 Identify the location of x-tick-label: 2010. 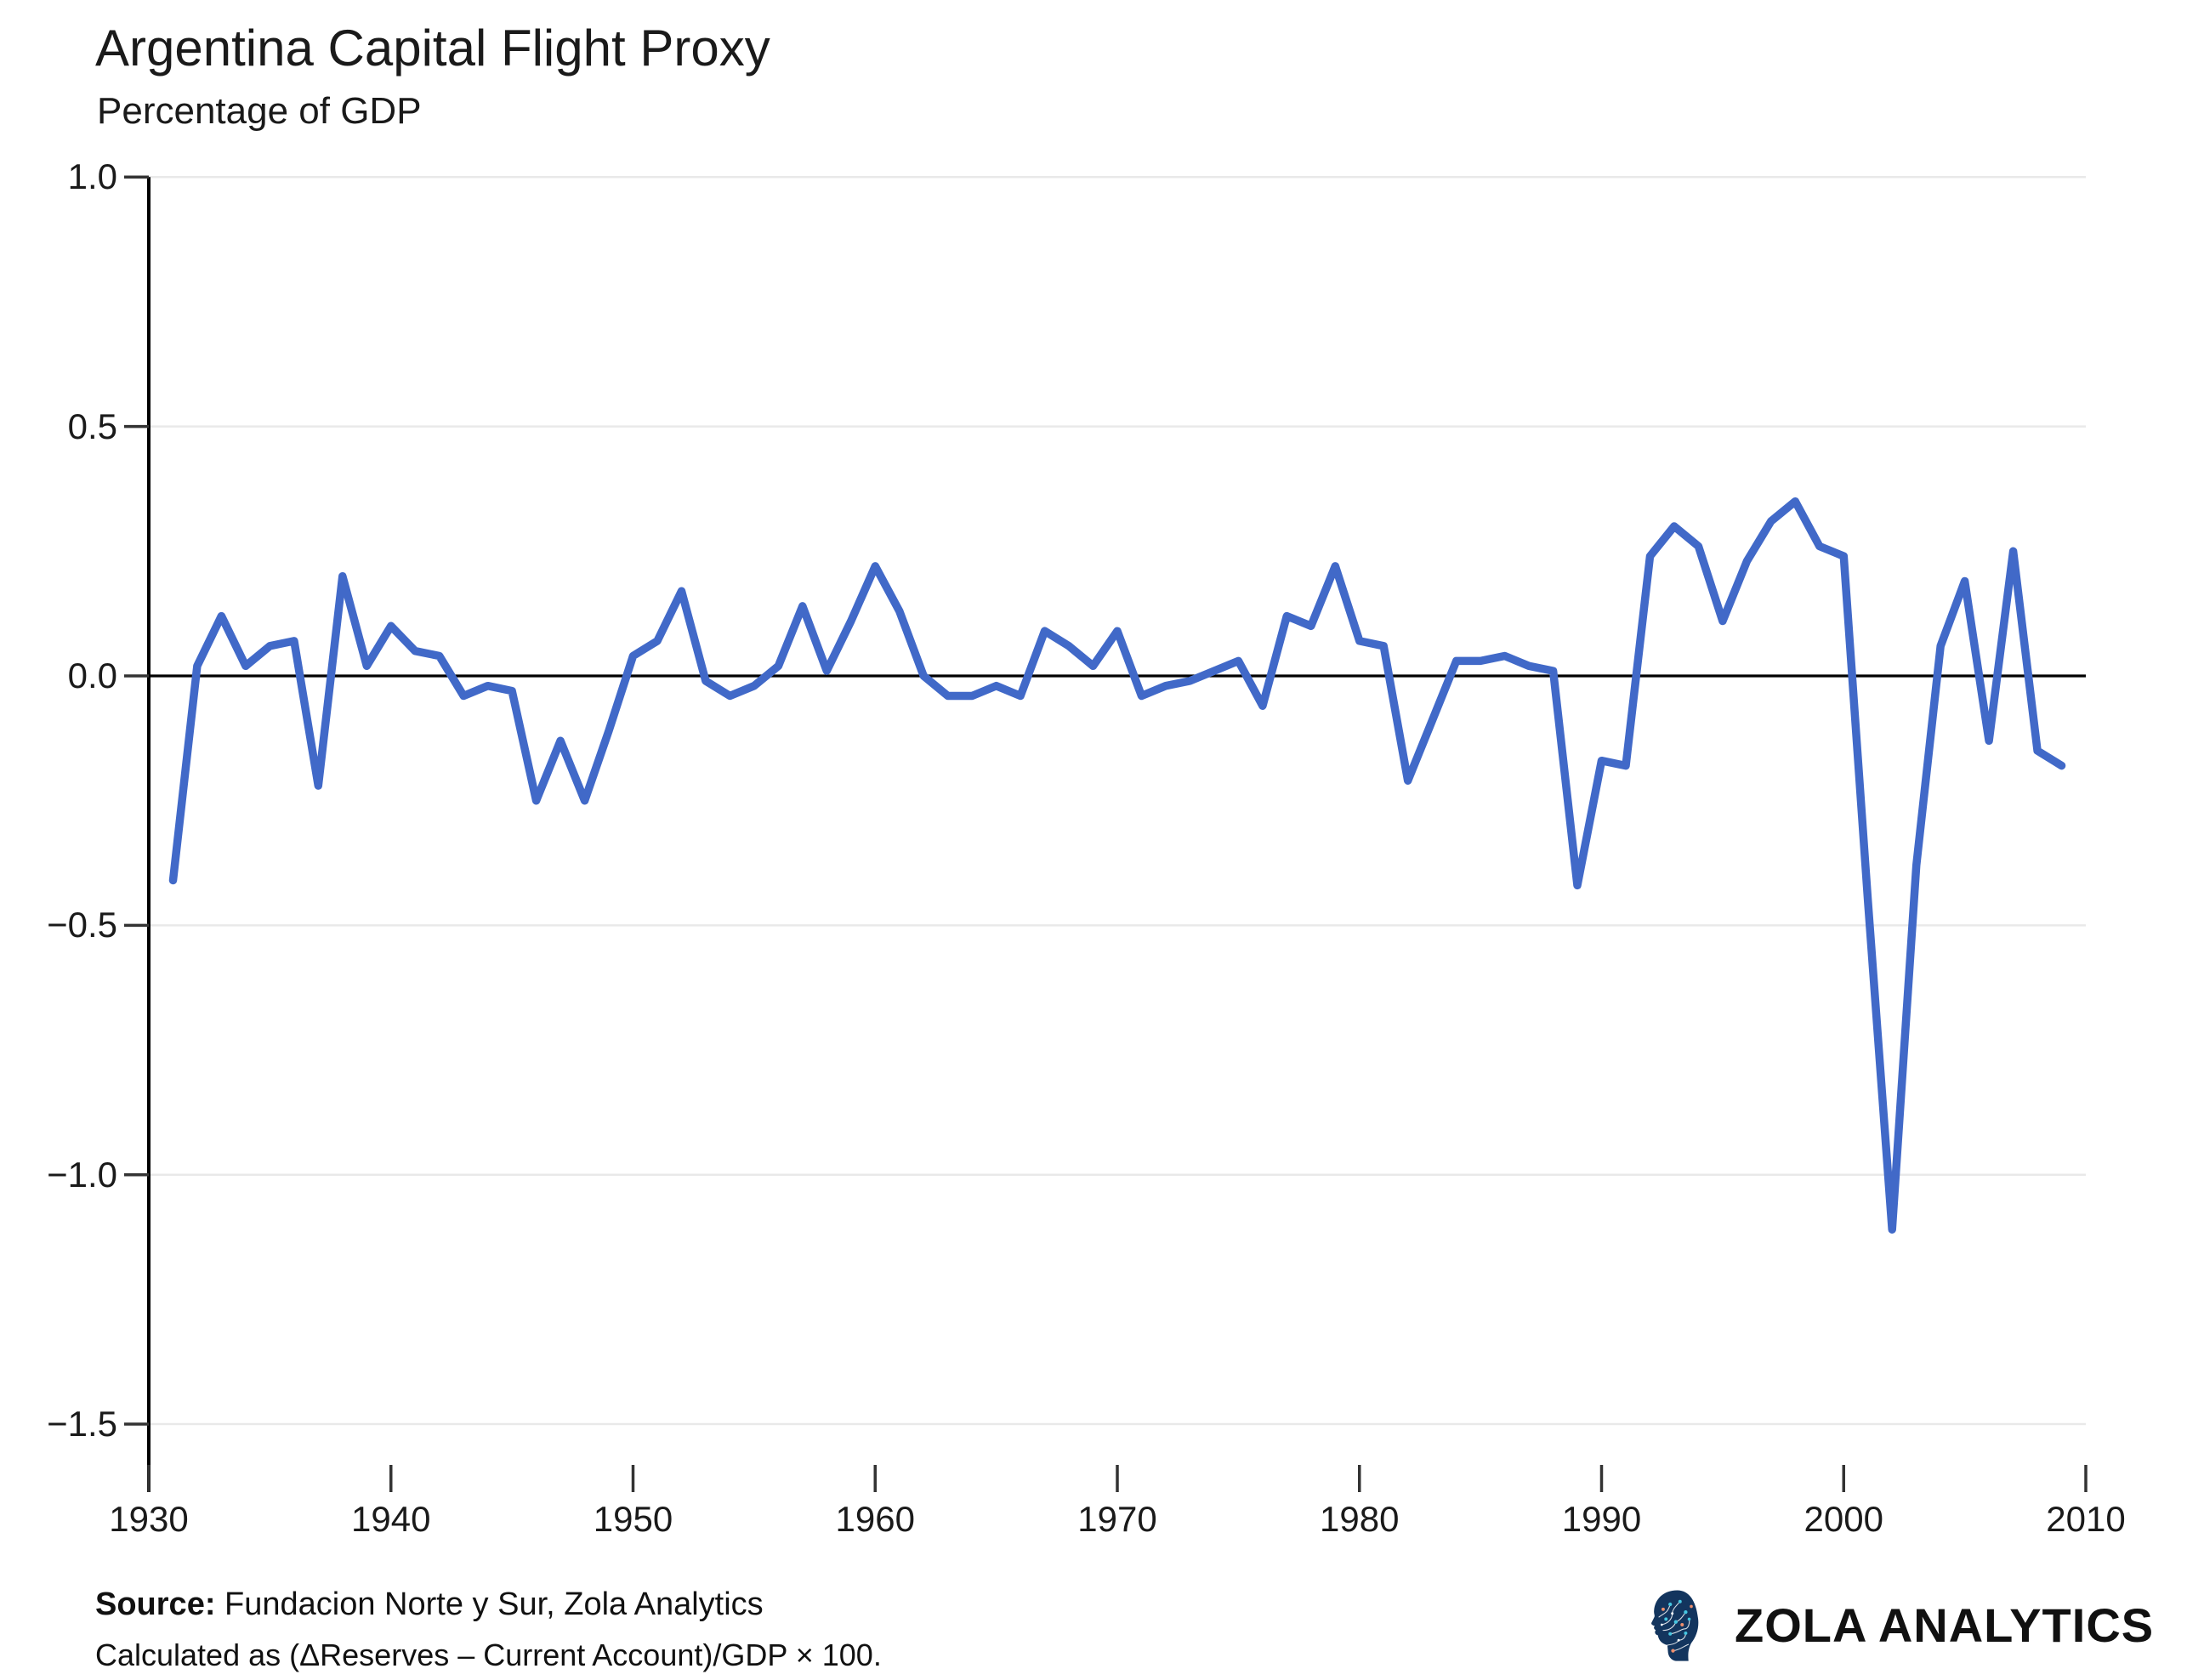
(2086, 1519).